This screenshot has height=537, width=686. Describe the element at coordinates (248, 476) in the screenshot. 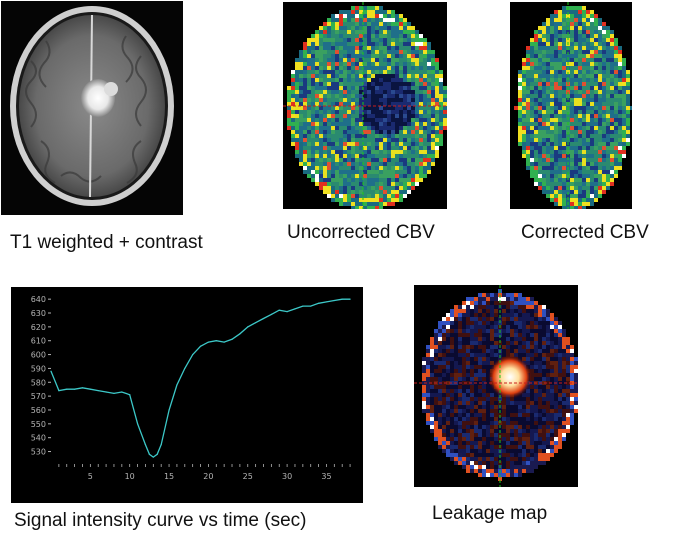

I see `x-tick-label: 25` at that location.